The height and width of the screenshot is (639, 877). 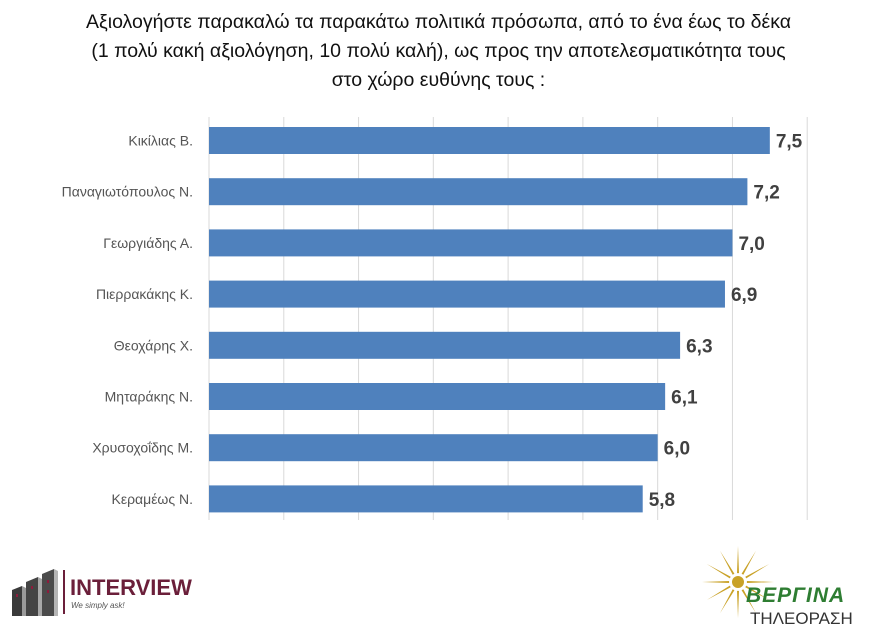 What do you see at coordinates (438, 80) in the screenshot?
I see `title-line-3: στο χώρο ευθύνης τους :` at bounding box center [438, 80].